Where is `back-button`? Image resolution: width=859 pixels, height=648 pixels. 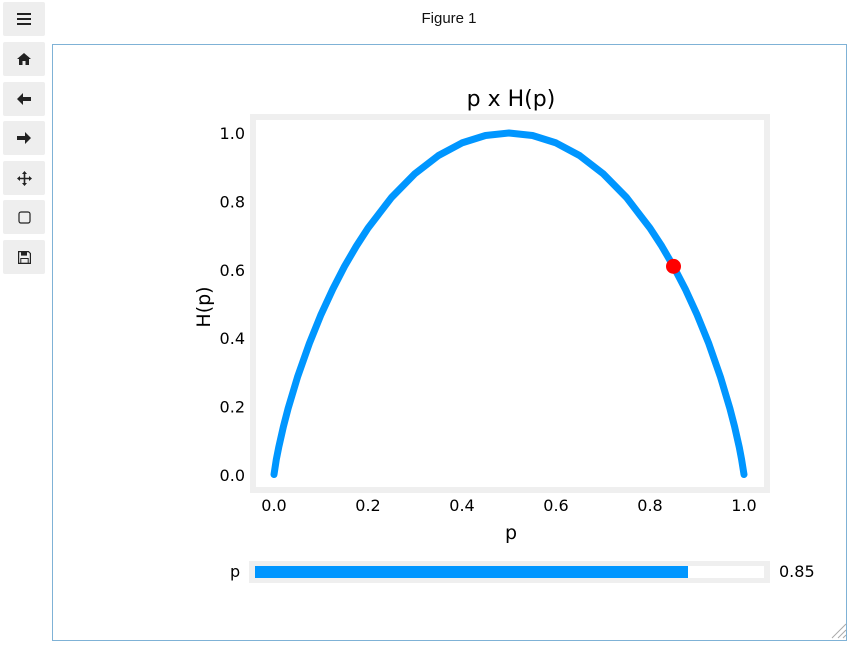 back-button is located at coordinates (24, 99).